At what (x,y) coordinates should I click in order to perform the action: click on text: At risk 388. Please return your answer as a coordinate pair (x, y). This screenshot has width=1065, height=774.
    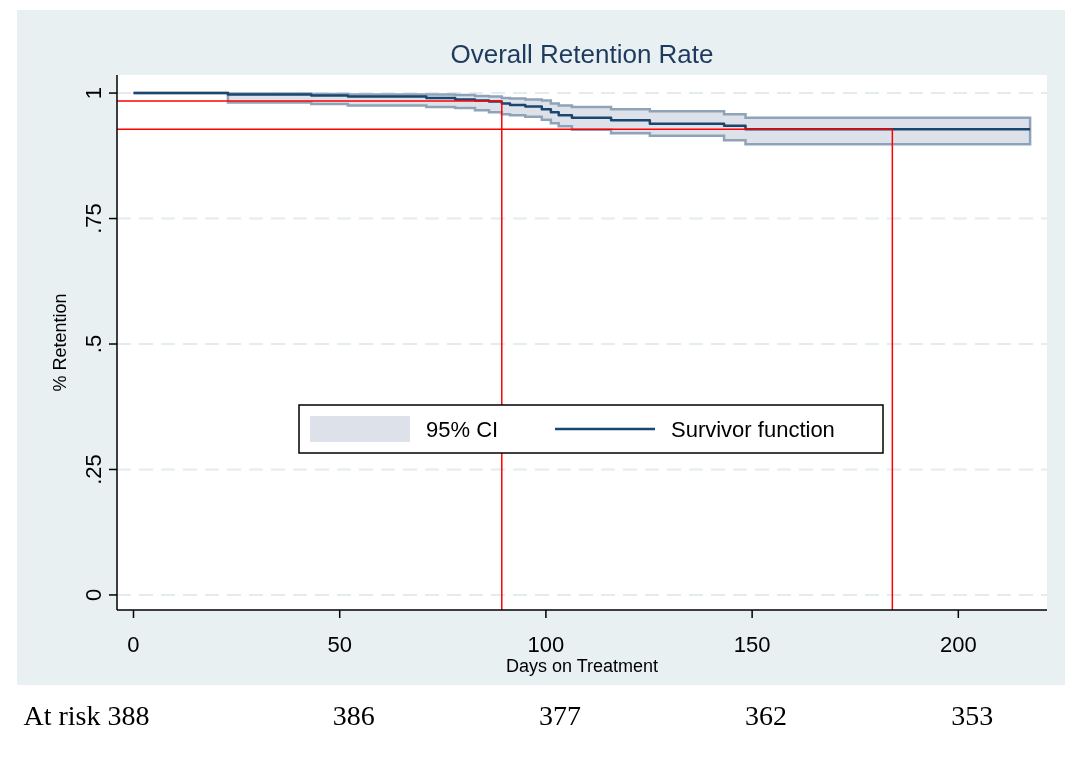
    Looking at the image, I should click on (86, 715).